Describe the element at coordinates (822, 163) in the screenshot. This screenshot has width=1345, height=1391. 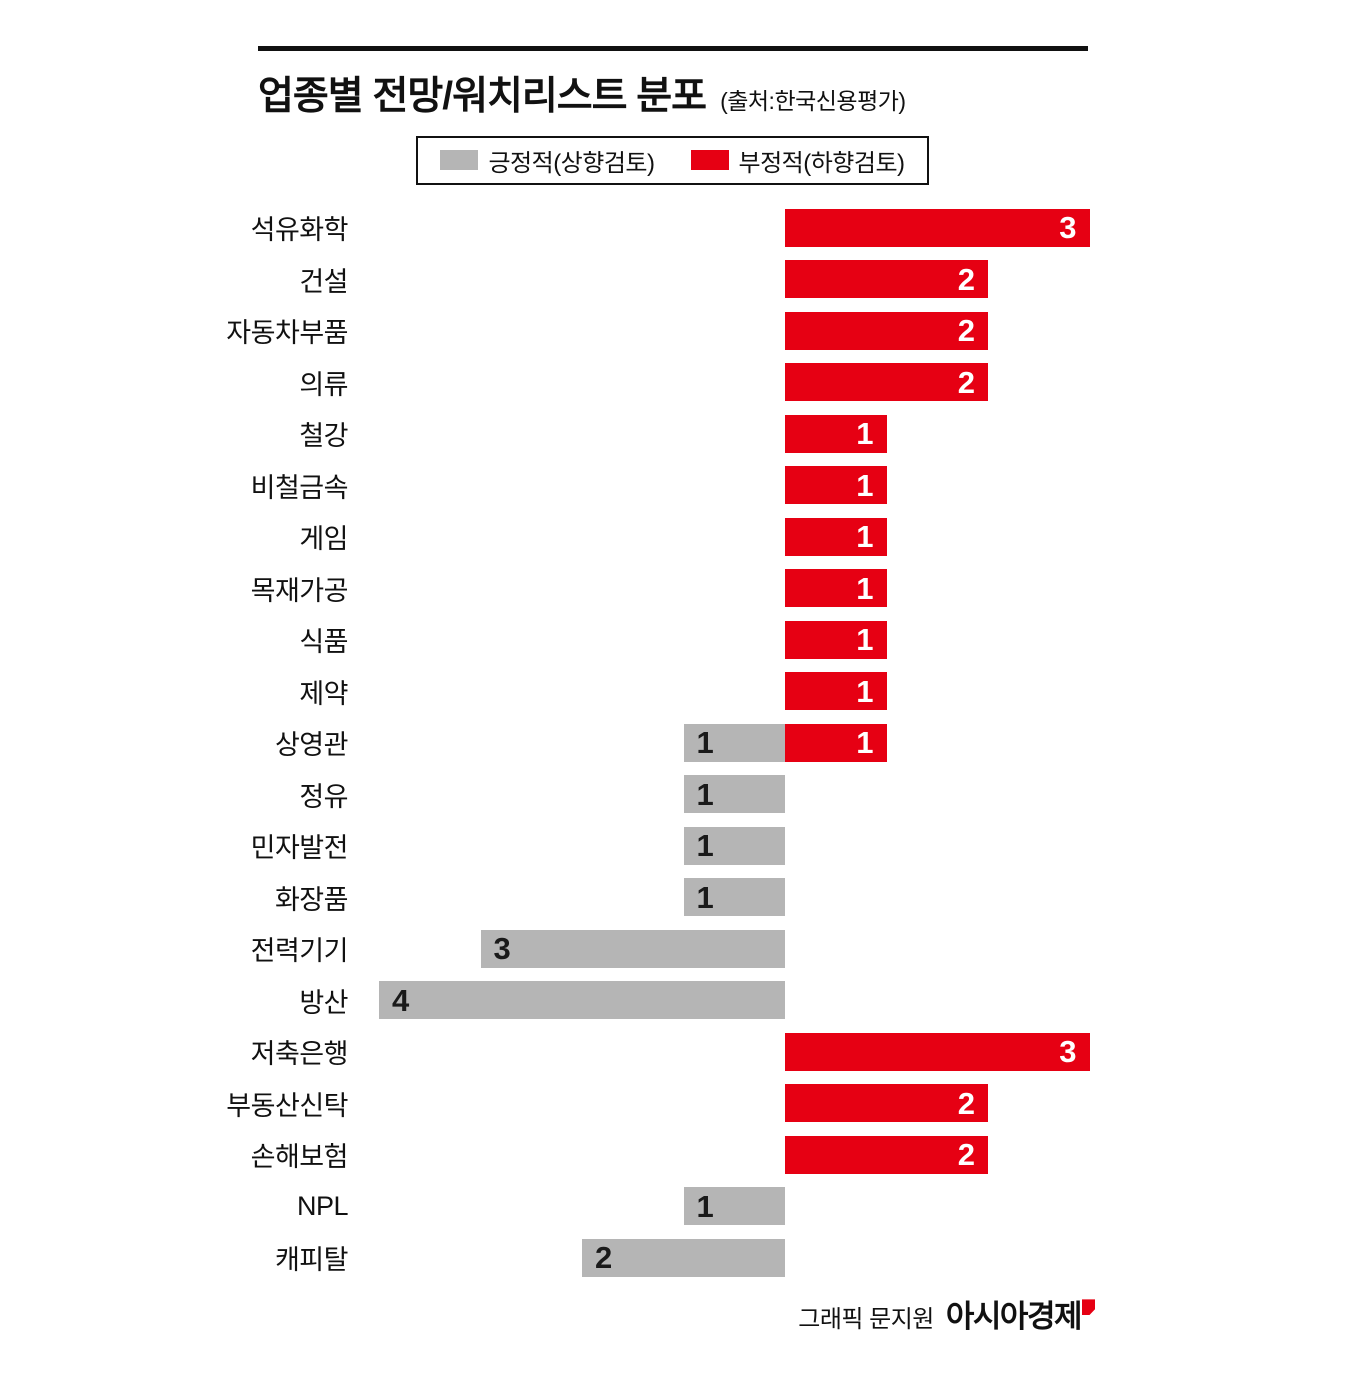
I see `legend-label-negative: 부정적(하향검토)` at that location.